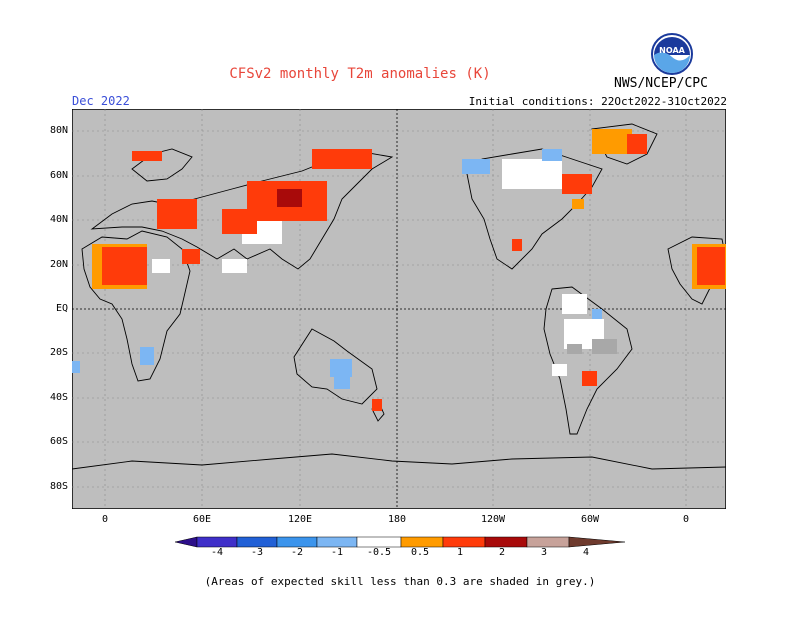  Describe the element at coordinates (58, 219) in the screenshot. I see `lat-label: 40N` at that location.